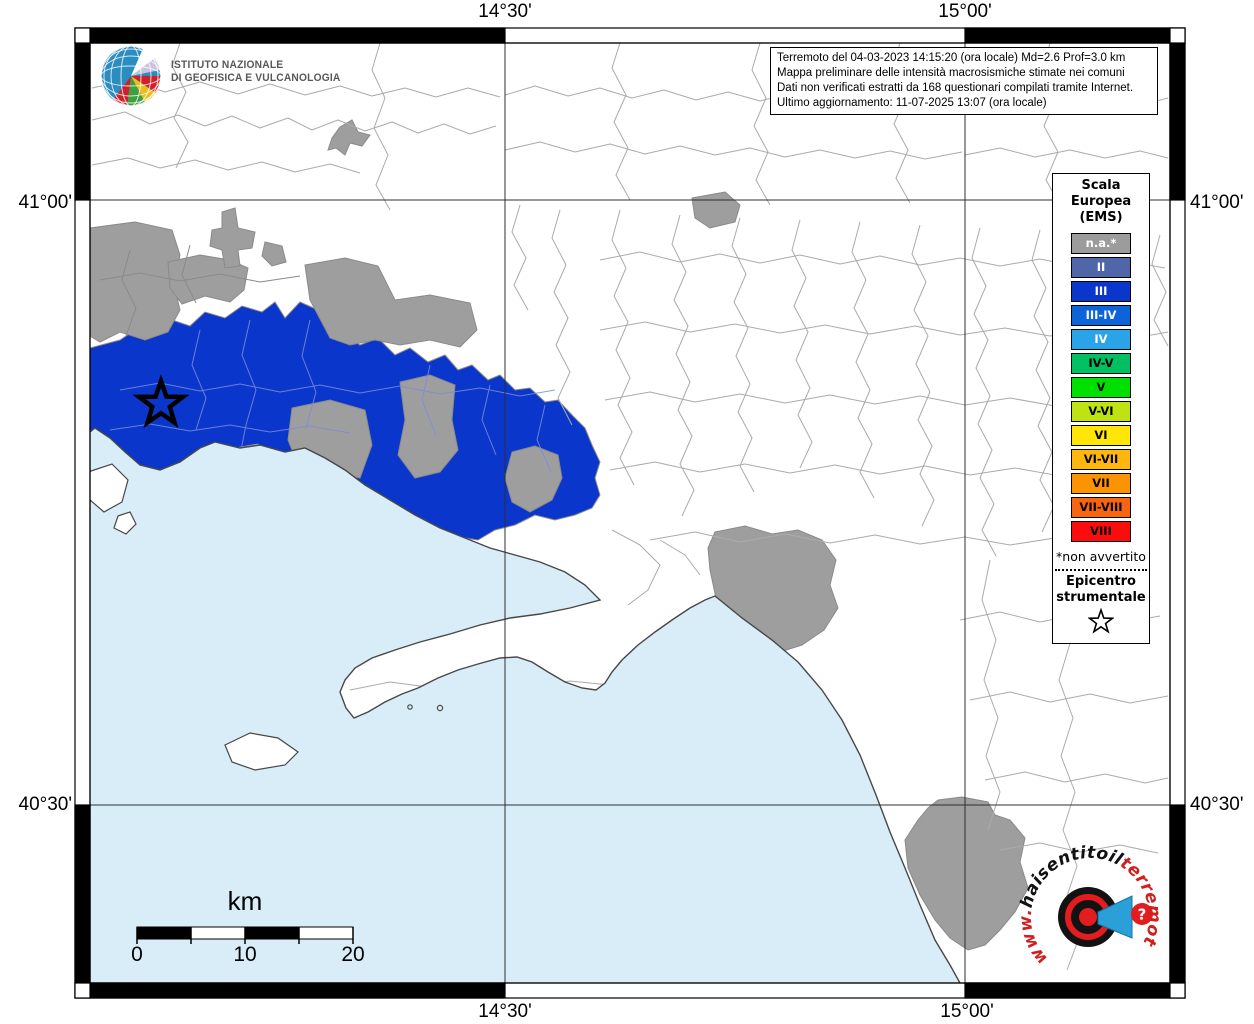  I want to click on legend-swatch-ii: II, so click(1101, 267).